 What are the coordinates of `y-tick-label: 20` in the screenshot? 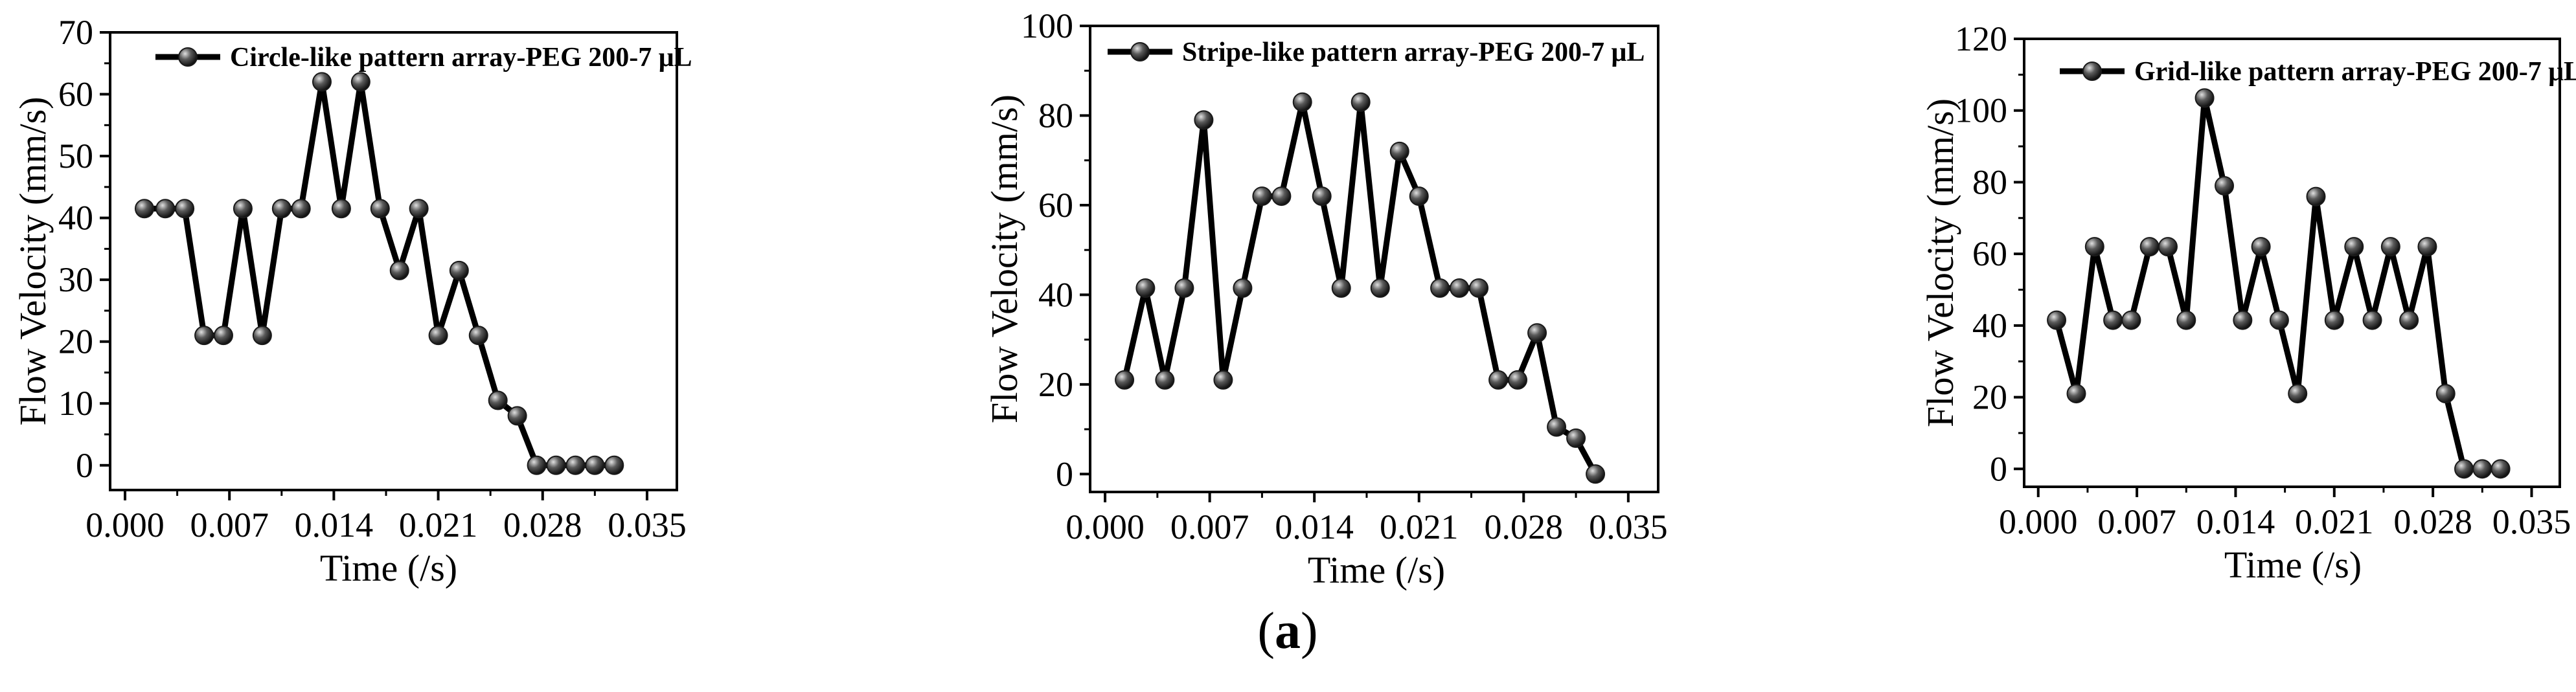 It's located at (1990, 397).